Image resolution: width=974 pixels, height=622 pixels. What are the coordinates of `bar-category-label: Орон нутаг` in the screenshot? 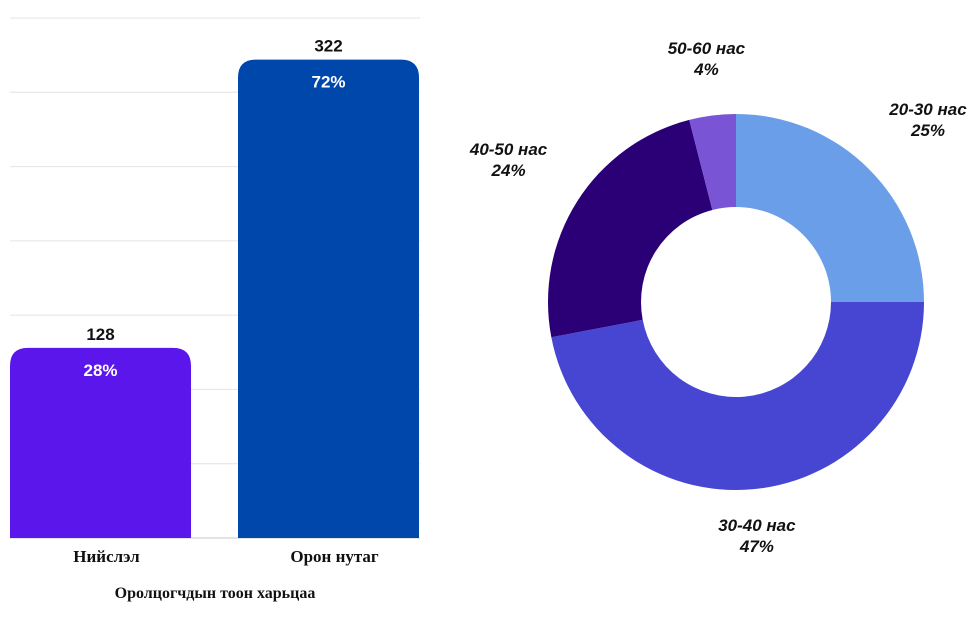 It's located at (334, 556).